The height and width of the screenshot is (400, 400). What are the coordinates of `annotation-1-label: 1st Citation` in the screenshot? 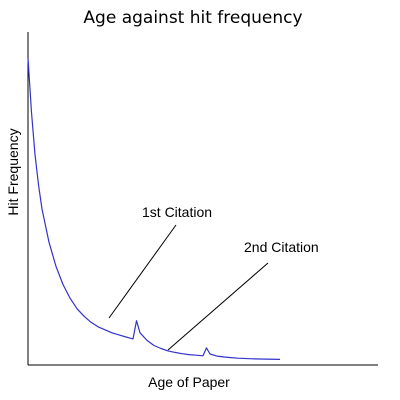 It's located at (177, 212).